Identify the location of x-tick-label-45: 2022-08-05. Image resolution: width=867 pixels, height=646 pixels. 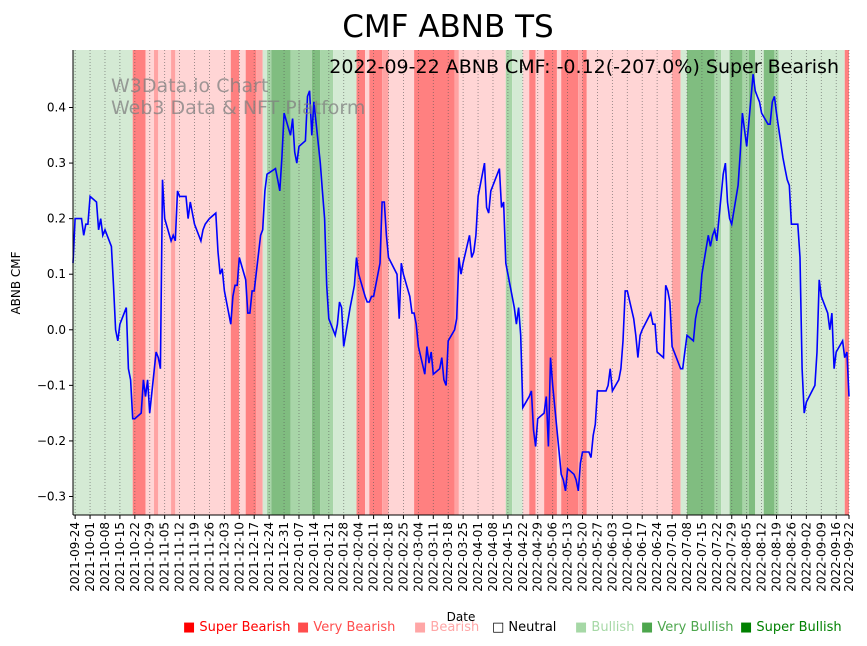
(747, 557).